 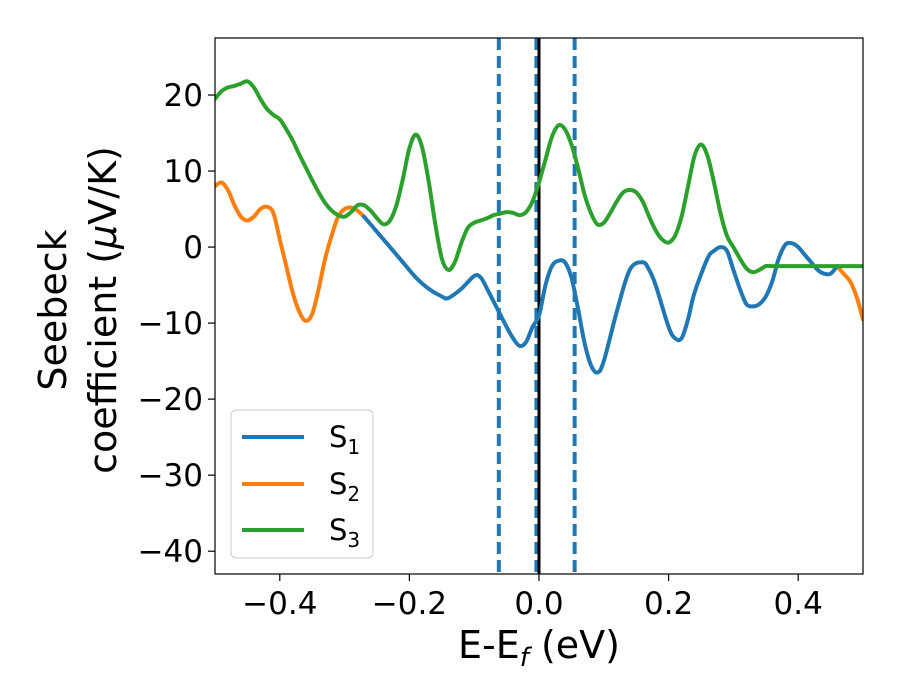 I want to click on y-tick-label: −40, so click(x=170, y=552).